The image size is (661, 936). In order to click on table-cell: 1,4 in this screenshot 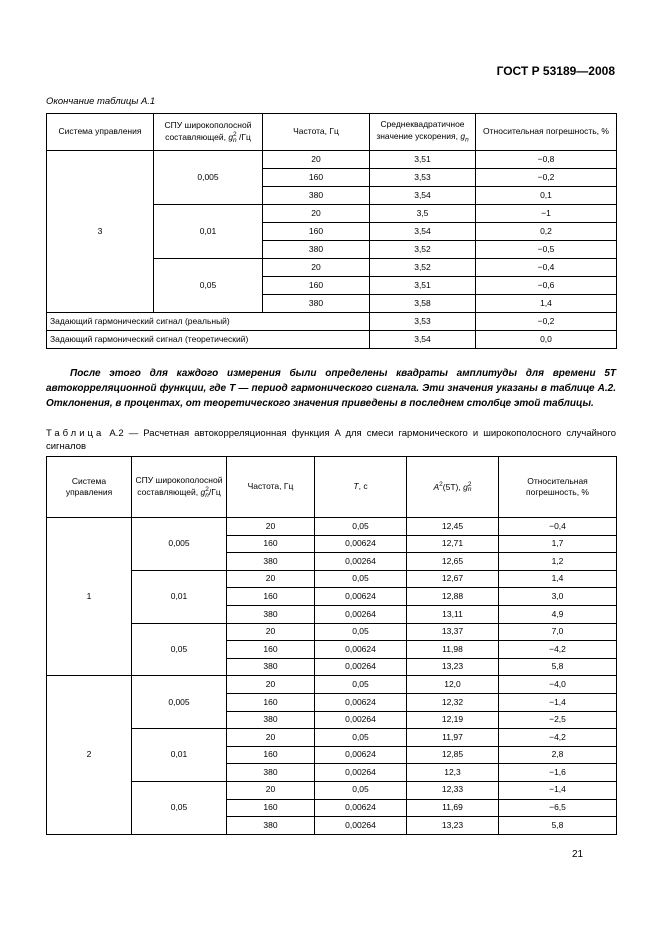, I will do `click(546, 303)`.